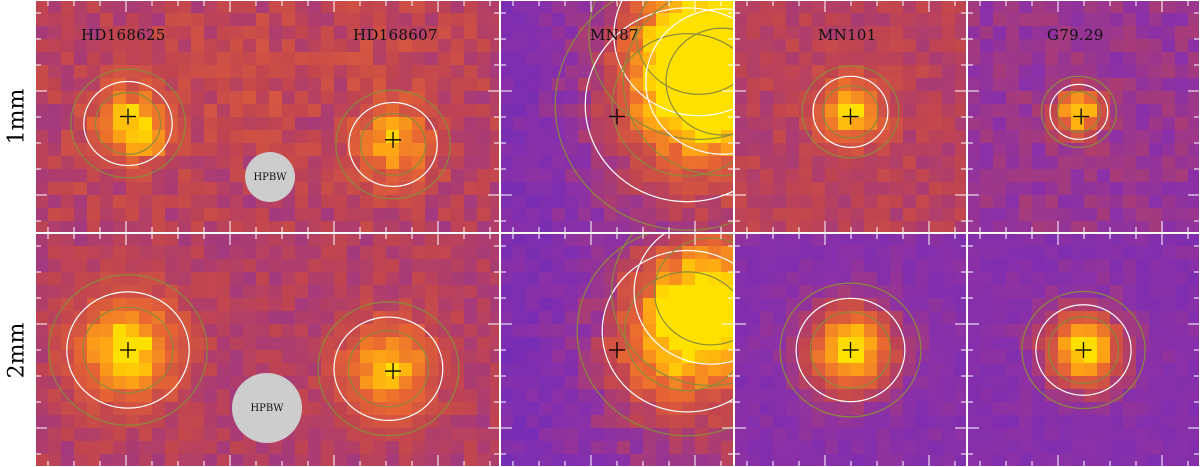 The image size is (1200, 467). Describe the element at coordinates (395, 35) in the screenshot. I see `source-label-hd168607: HD168607` at that location.